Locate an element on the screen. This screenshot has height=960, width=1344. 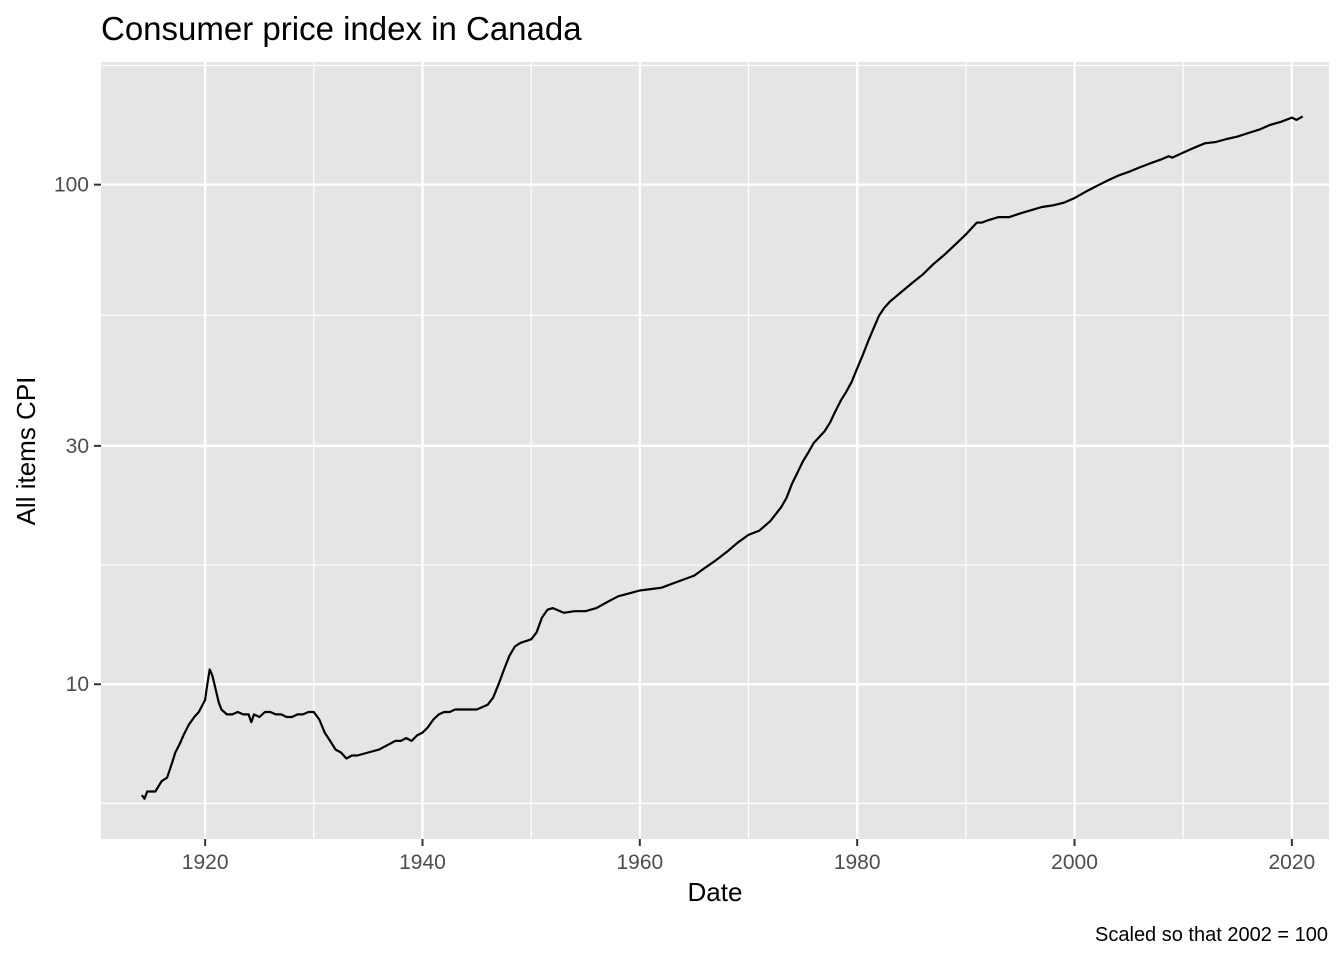
y-tick-label: 100 is located at coordinates (71, 185).